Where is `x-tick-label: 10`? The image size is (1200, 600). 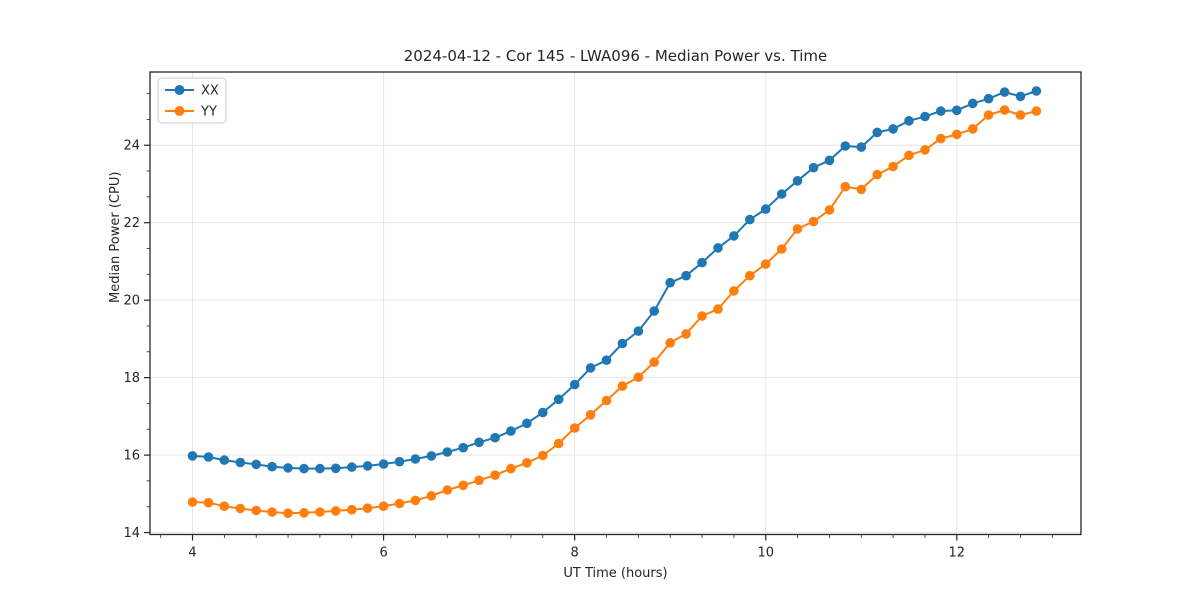
x-tick-label: 10 is located at coordinates (765, 553).